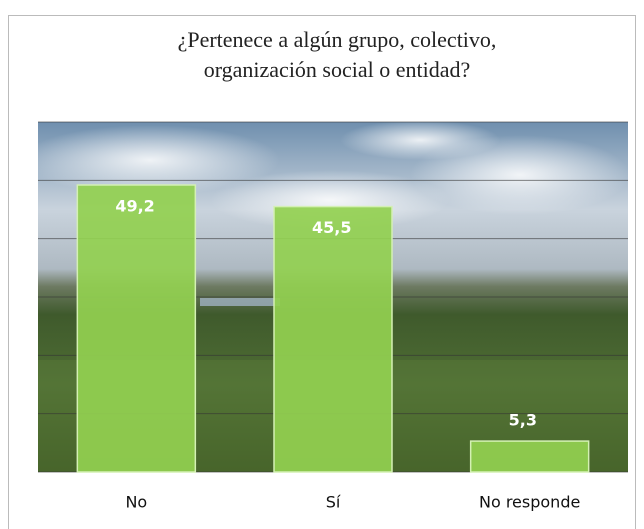 The height and width of the screenshot is (529, 644). Describe the element at coordinates (331, 227) in the screenshot. I see `value-label: 45,5` at that location.